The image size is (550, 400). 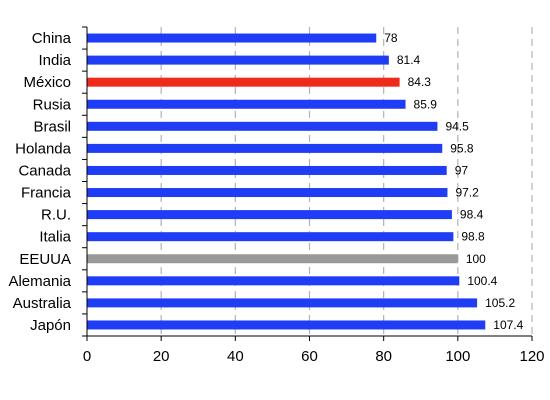 What do you see at coordinates (87, 356) in the screenshot?
I see `x-tick-label: 0` at bounding box center [87, 356].